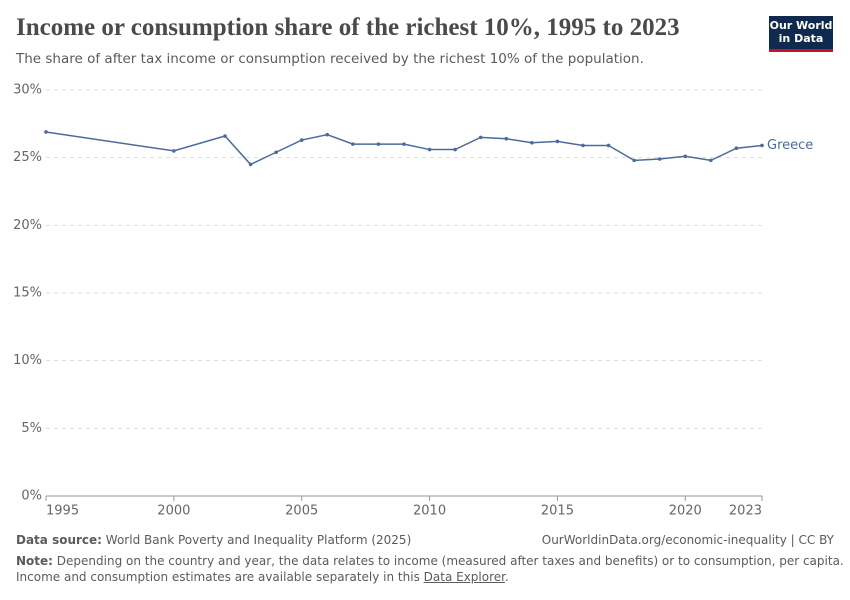 This screenshot has height=600, width=850. What do you see at coordinates (31, 496) in the screenshot?
I see `y-tick-label: 0%` at bounding box center [31, 496].